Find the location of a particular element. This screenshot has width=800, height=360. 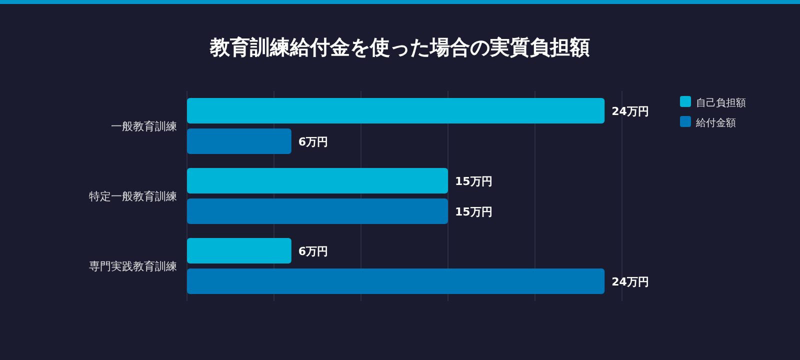

y-tick-label: 一般教育訓練 is located at coordinates (144, 126).